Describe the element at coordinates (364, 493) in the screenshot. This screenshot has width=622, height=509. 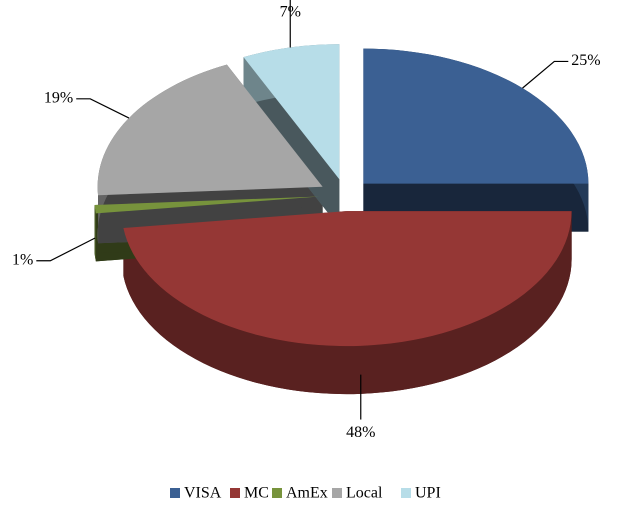
I see `legend-label: Local` at that location.